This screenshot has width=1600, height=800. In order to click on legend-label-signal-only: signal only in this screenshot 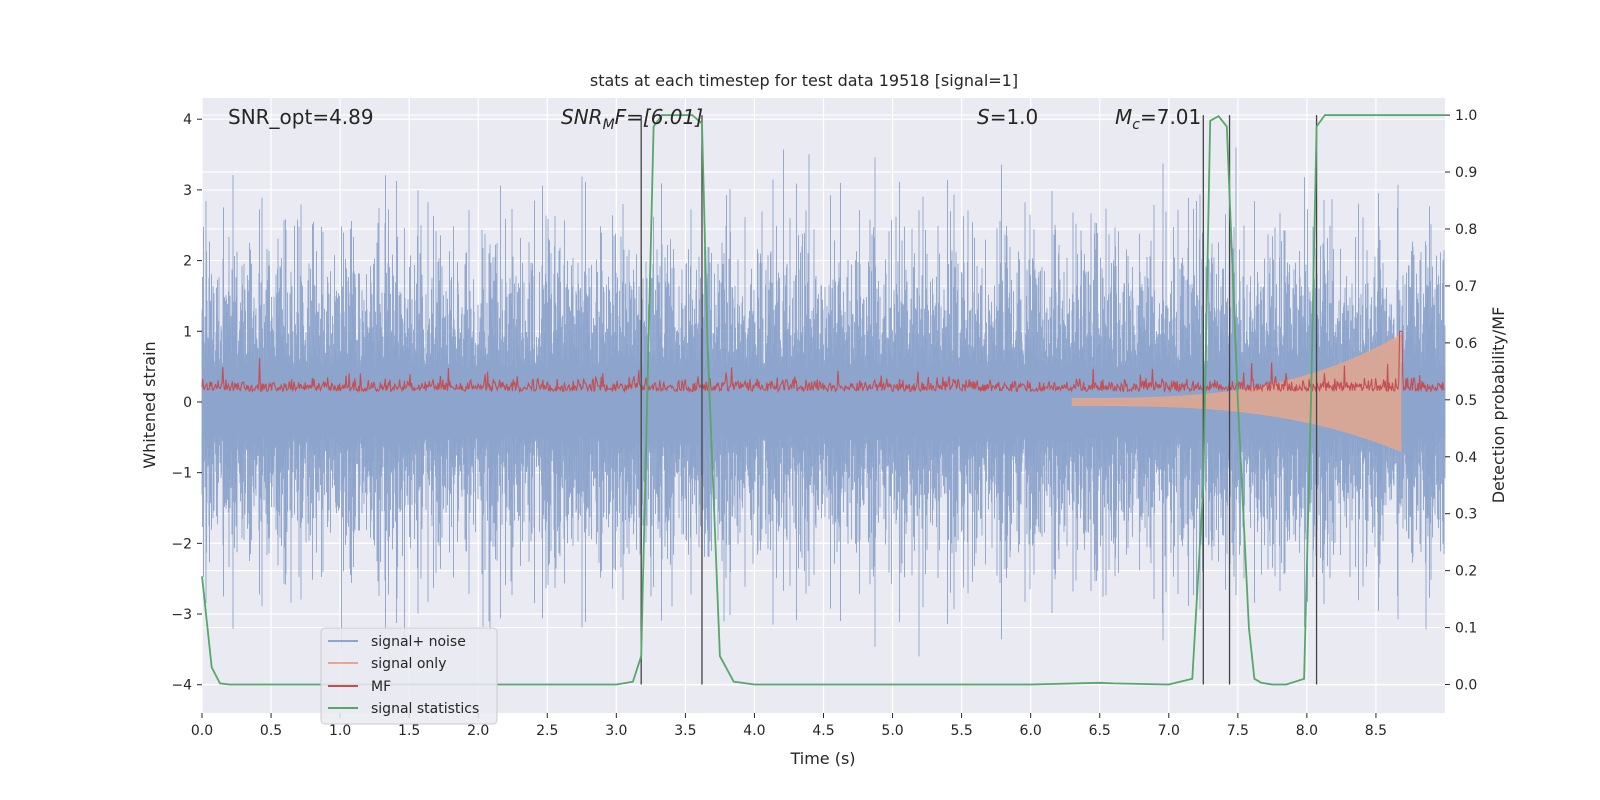, I will do `click(408, 664)`.